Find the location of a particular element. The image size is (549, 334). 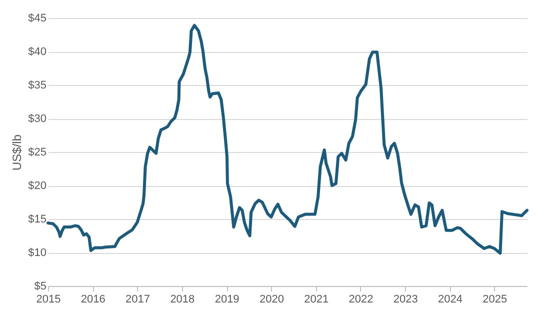

y-tick-label: $45 is located at coordinates (37, 18).